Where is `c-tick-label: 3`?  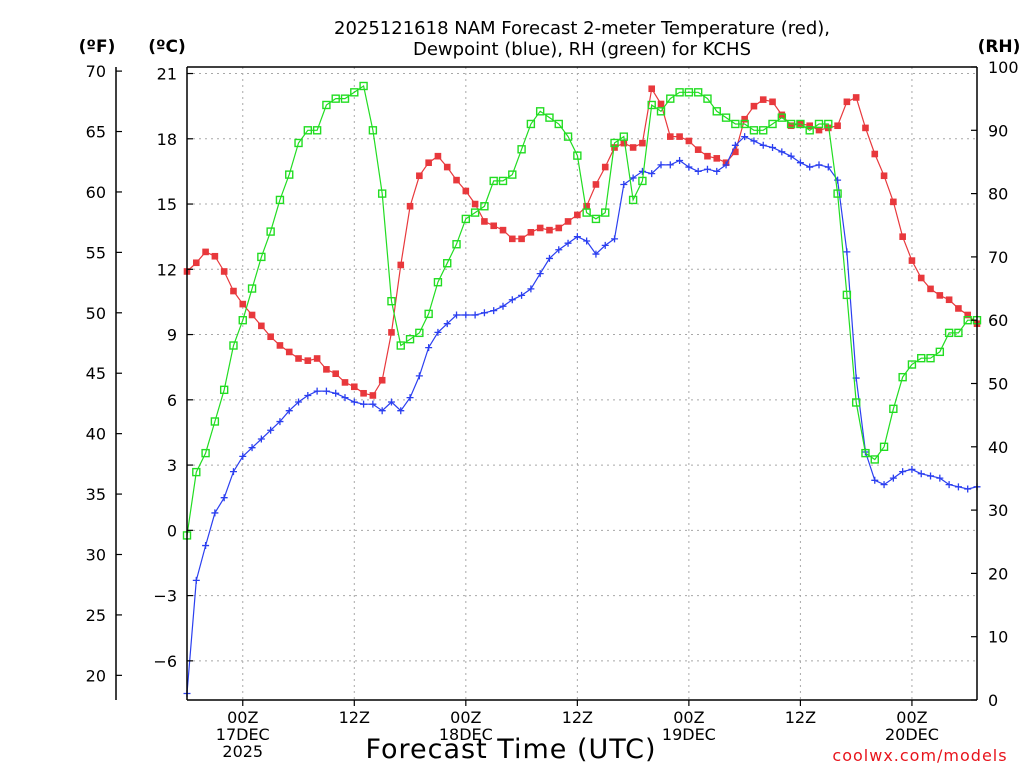
c-tick-label: 3 is located at coordinates (172, 465).